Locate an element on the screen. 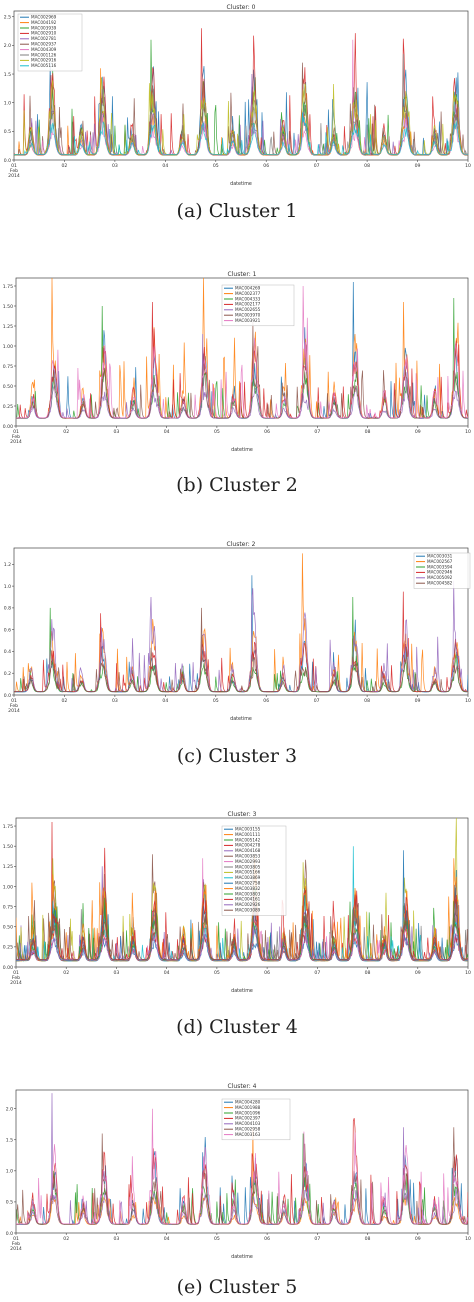 Image resolution: width=474 pixels, height=1302 pixels. chart-caption-3: (d) Cluster 4 is located at coordinates (237, 1027).